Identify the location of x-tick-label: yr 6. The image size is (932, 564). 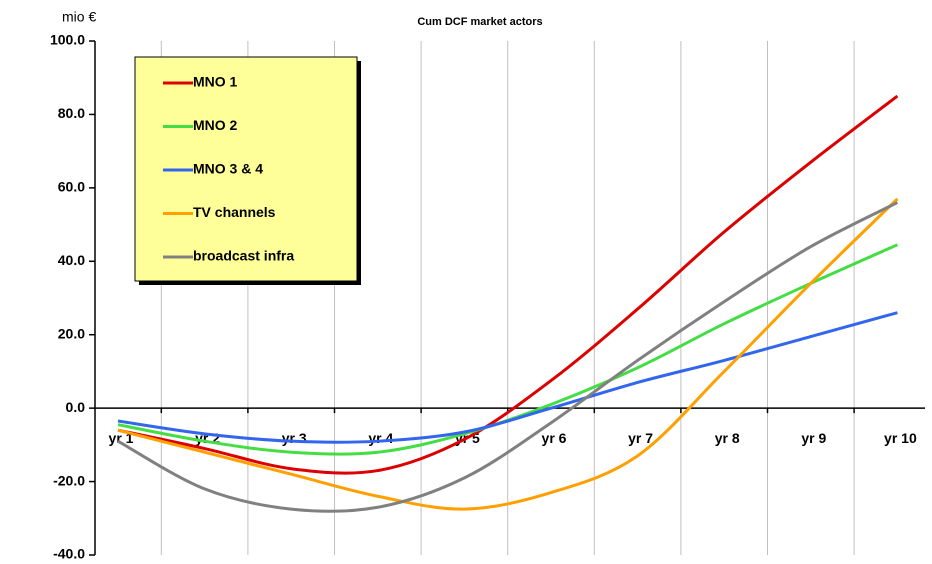
(554, 438).